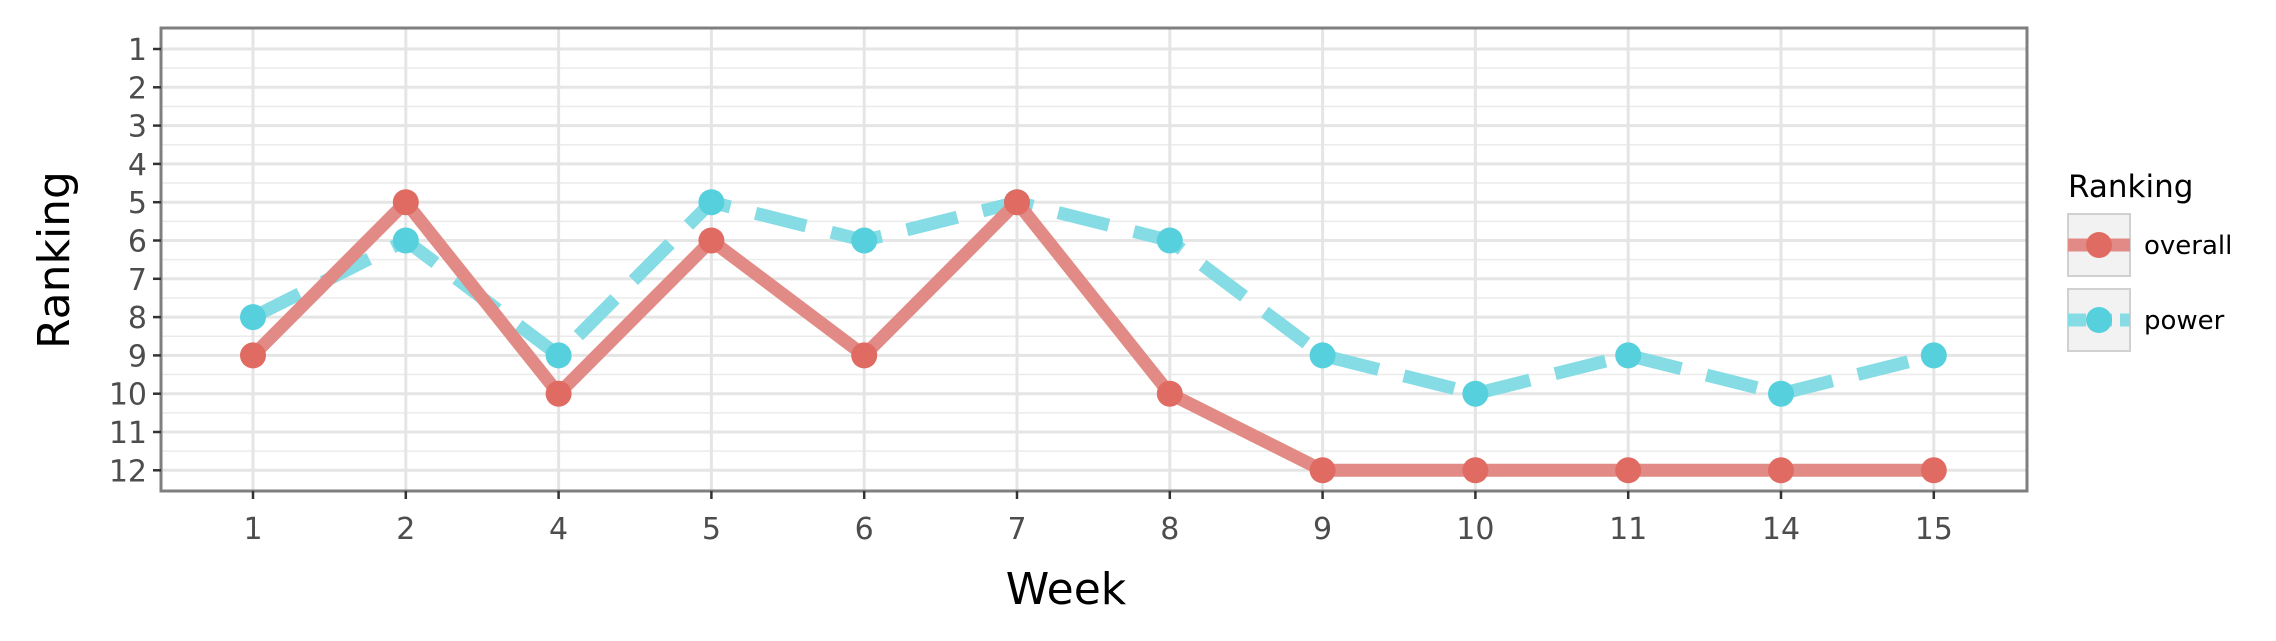  I want to click on x-tick-label: 5, so click(711, 529).